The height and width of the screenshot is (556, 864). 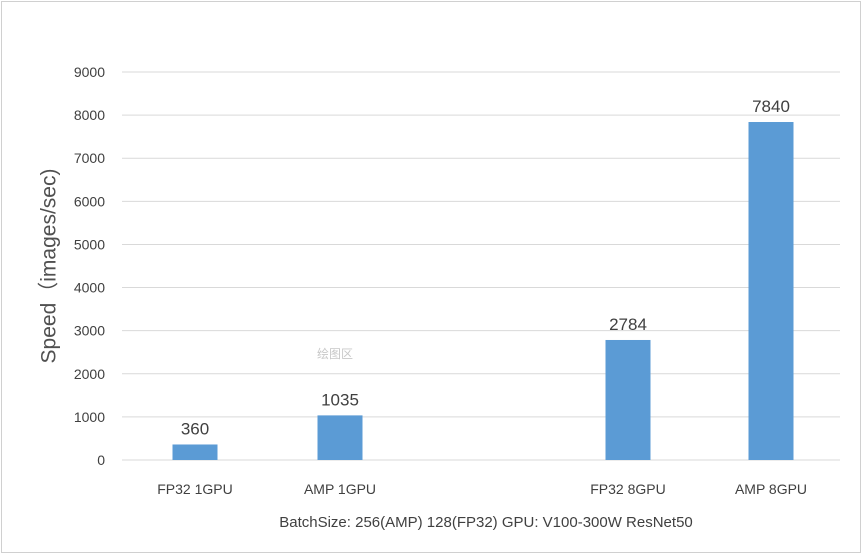 I want to click on data-label: 360, so click(x=195, y=428).